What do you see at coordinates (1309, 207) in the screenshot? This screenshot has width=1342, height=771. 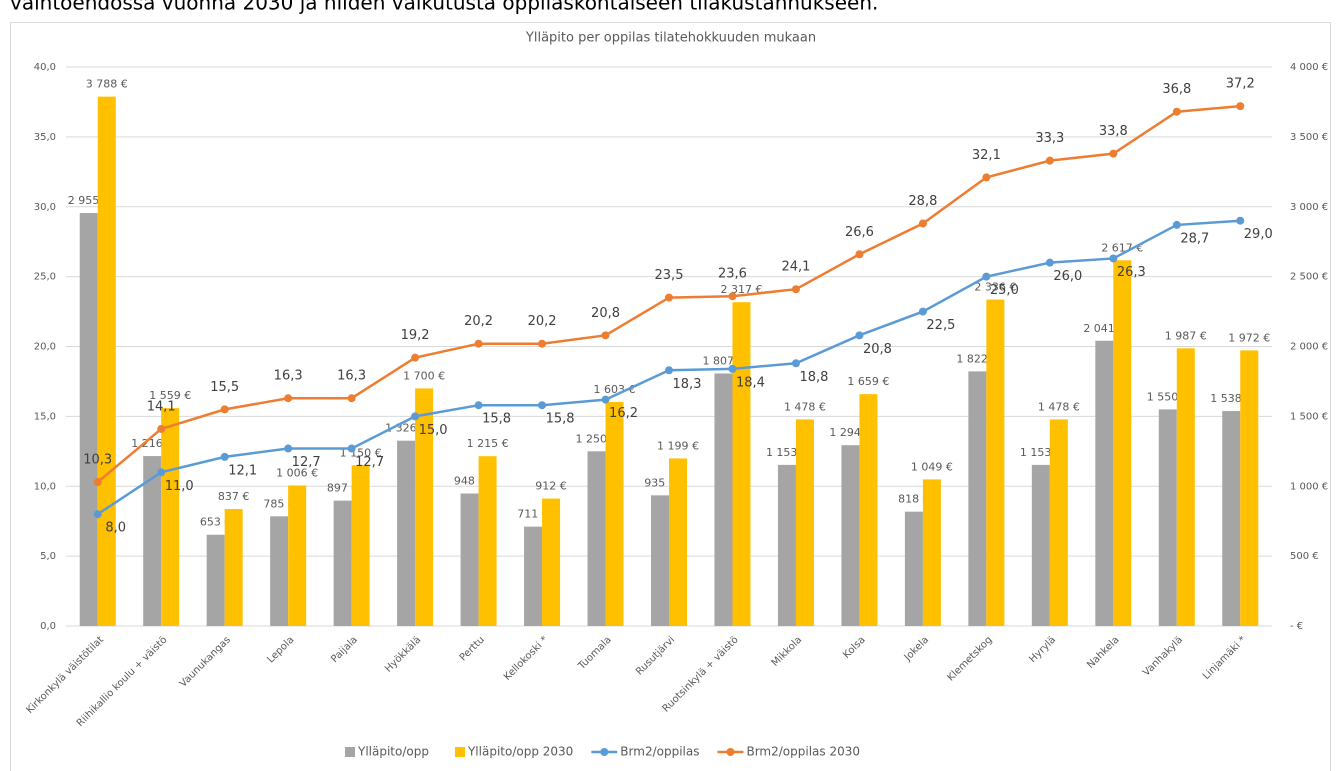 I see `y2-tick-label: 3 000 €` at bounding box center [1309, 207].